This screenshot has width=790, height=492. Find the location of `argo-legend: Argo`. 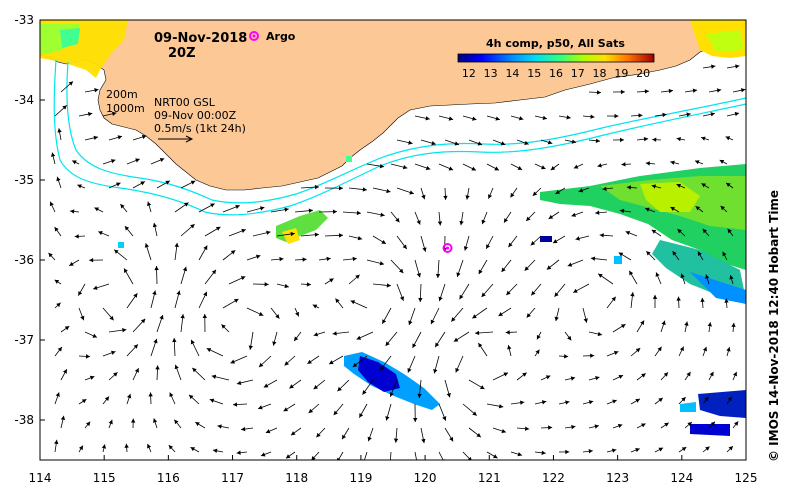

argo-legend: Argo is located at coordinates (272, 36).